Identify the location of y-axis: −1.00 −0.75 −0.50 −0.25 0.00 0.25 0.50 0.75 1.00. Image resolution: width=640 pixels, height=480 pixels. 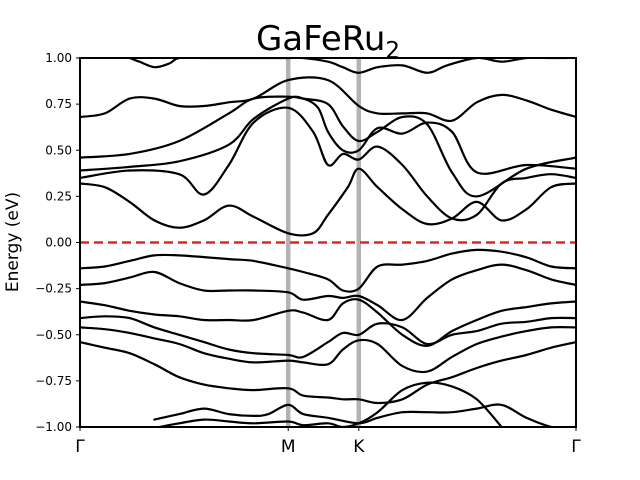
(57, 242).